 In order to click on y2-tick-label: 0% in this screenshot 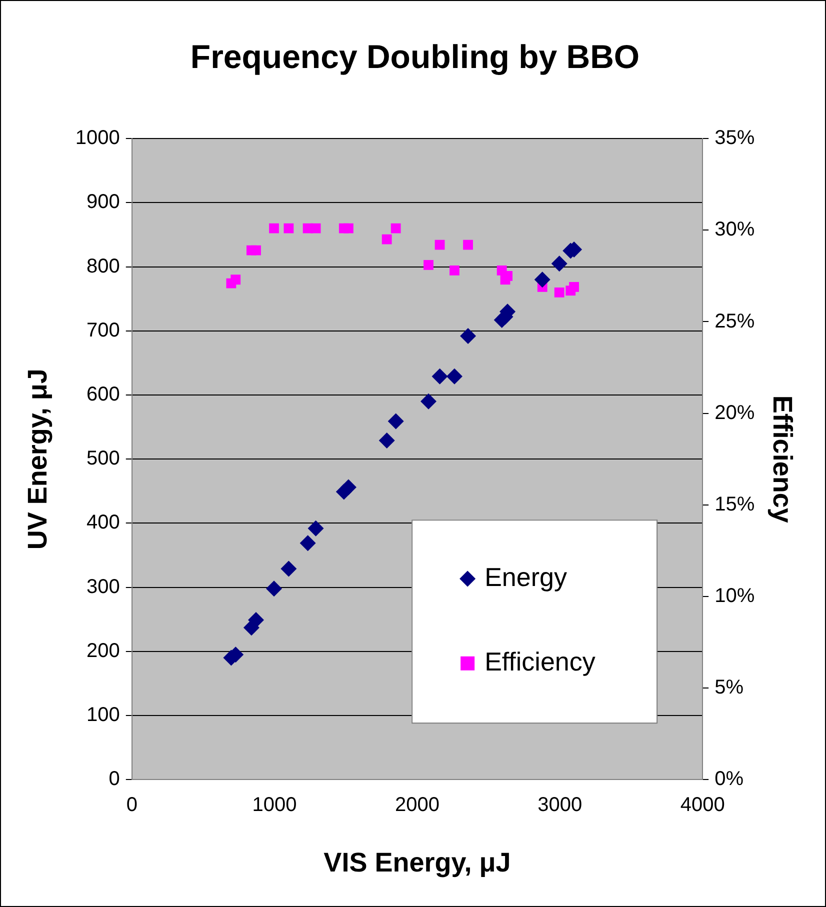, I will do `click(729, 779)`.